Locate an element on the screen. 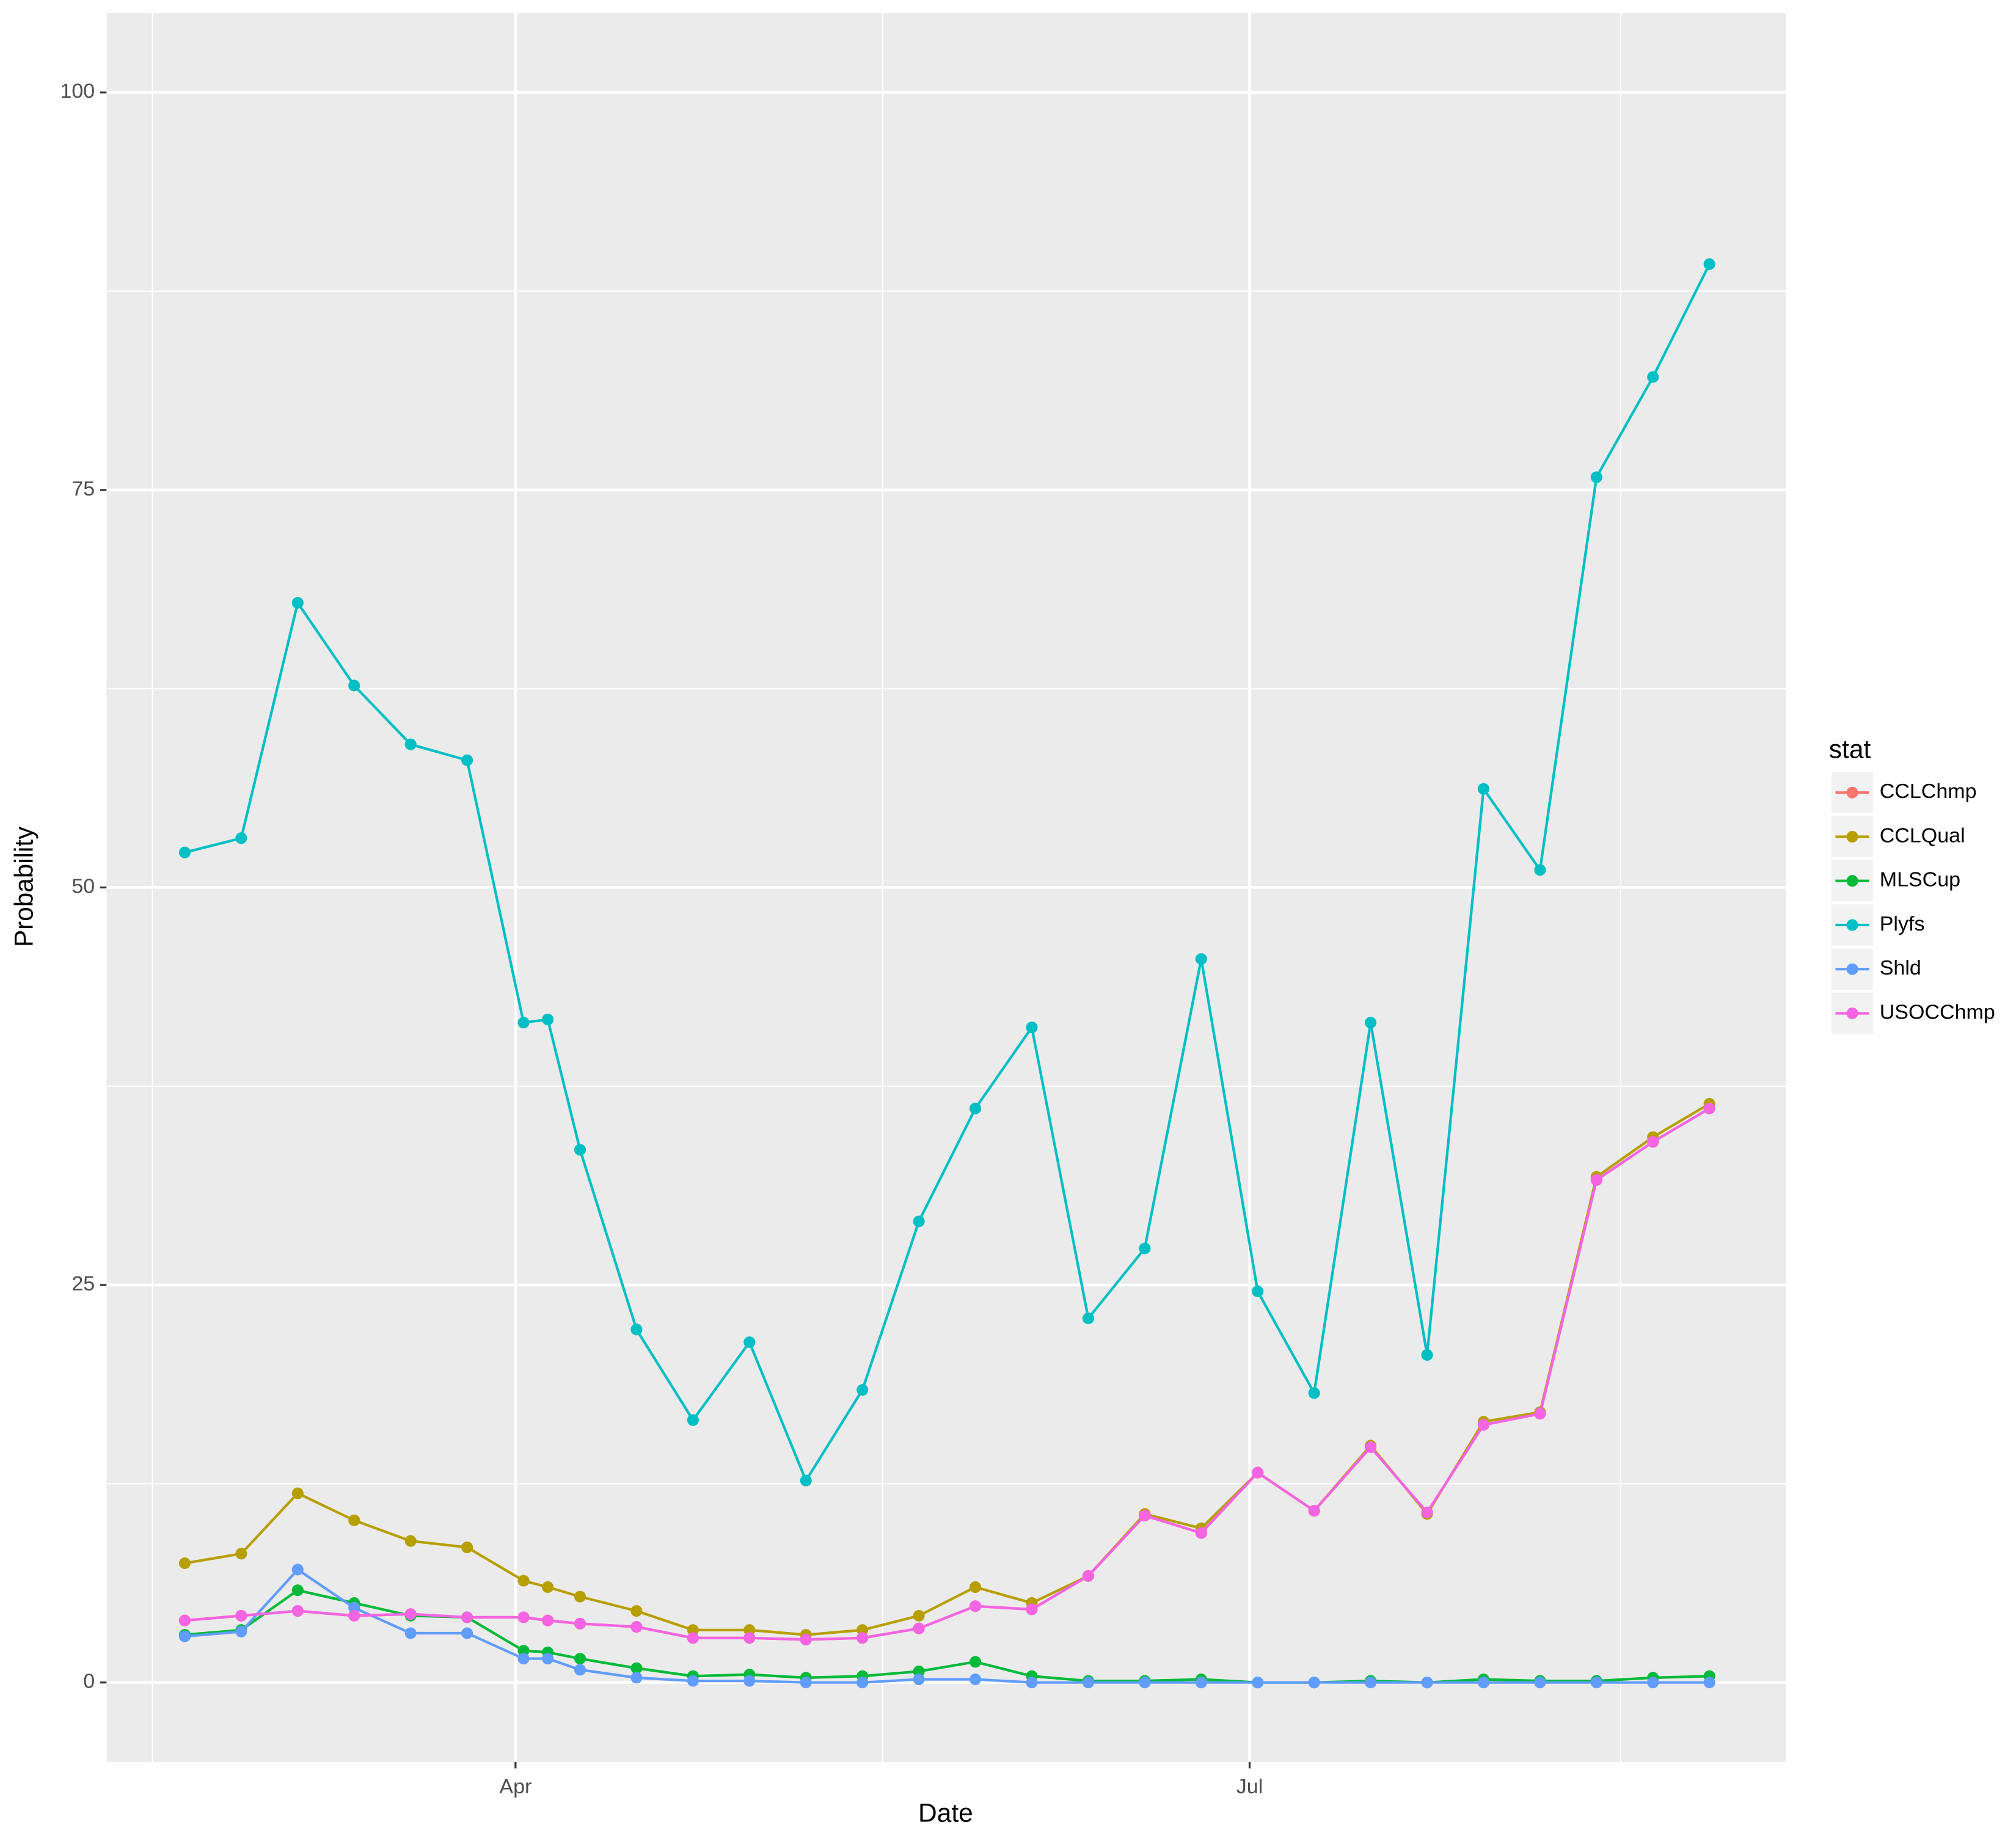  legend-label: CCLQual is located at coordinates (1922, 835).